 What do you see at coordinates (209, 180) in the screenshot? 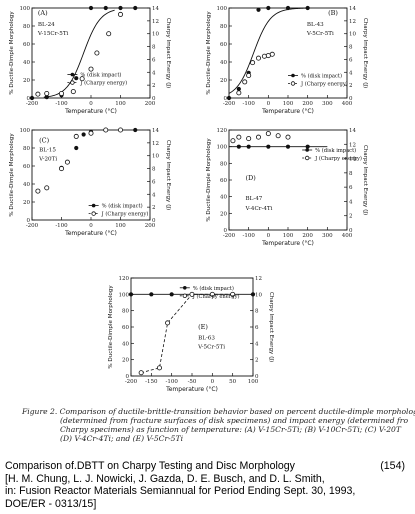
I see `y-axis-label: % Ductile-Dimple Morphology` at bounding box center [209, 180].